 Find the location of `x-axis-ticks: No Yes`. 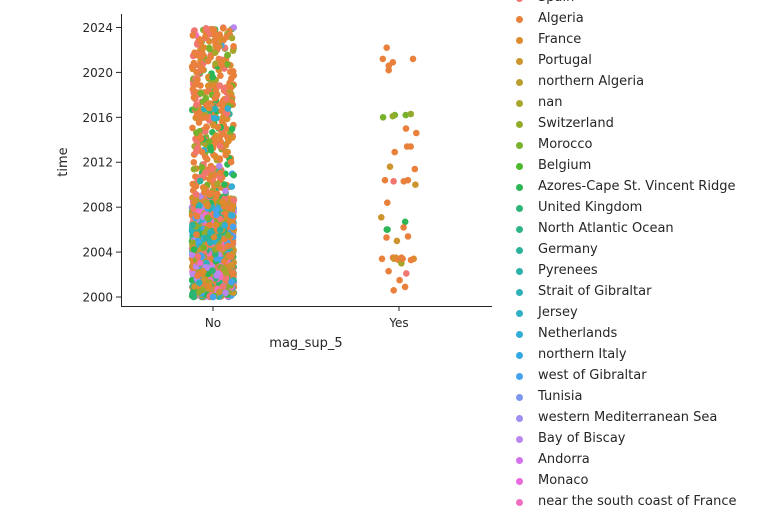

x-axis-ticks: No Yes is located at coordinates (307, 318).